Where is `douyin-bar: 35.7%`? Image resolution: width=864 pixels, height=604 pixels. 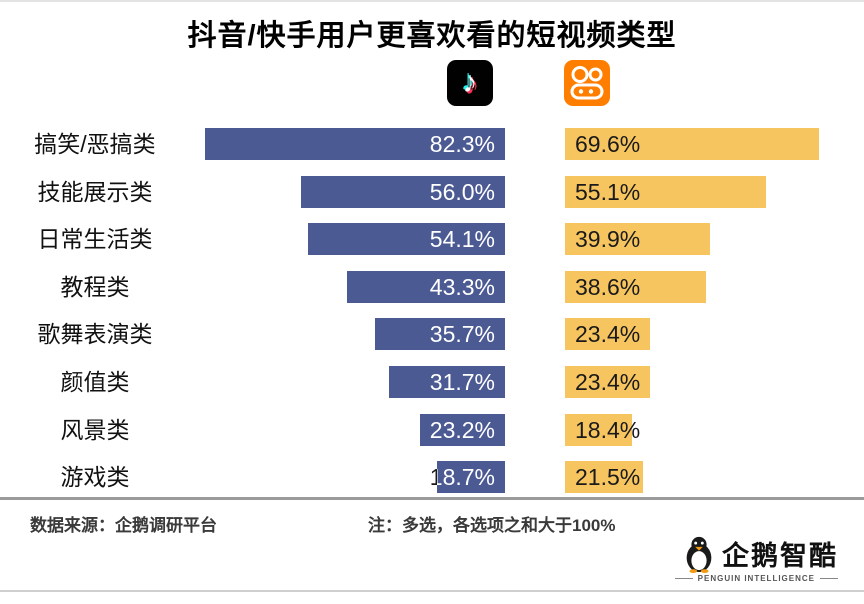
douyin-bar: 35.7% is located at coordinates (439, 334).